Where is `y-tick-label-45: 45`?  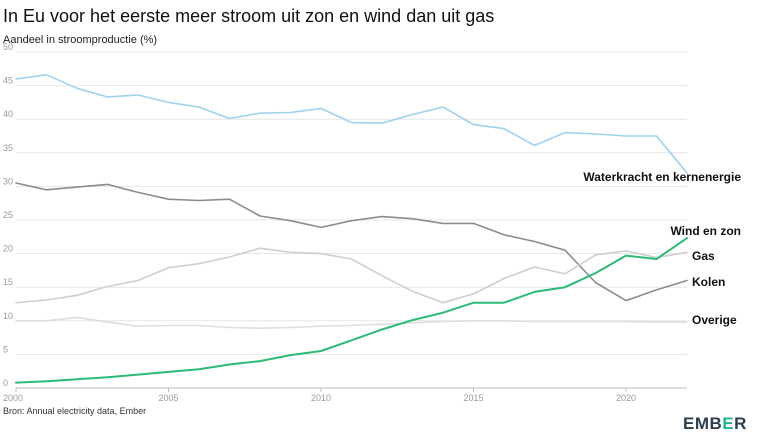 y-tick-label-45: 45 is located at coordinates (8, 81).